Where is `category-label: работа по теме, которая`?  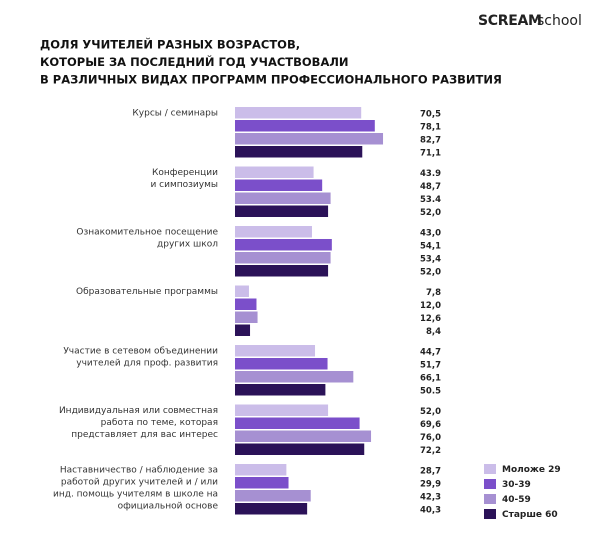 category-label: работа по теме, которая is located at coordinates (159, 423).